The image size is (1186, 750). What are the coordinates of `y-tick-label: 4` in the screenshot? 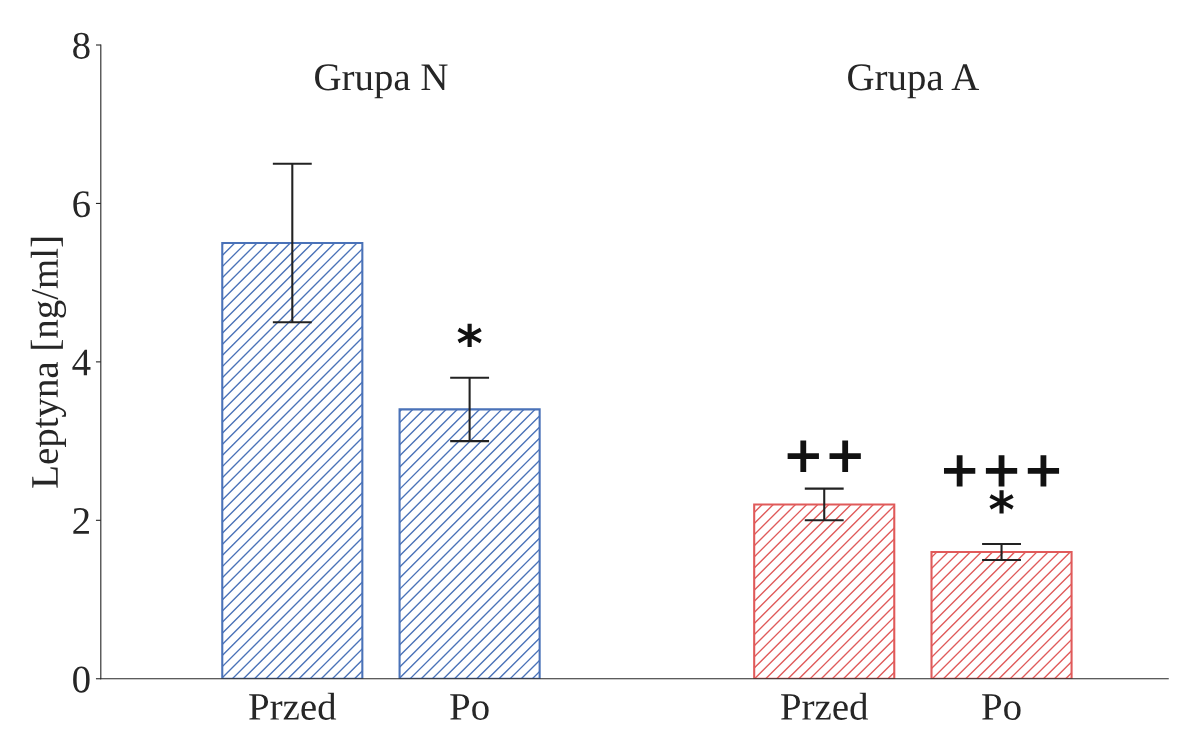 It's located at (81, 362).